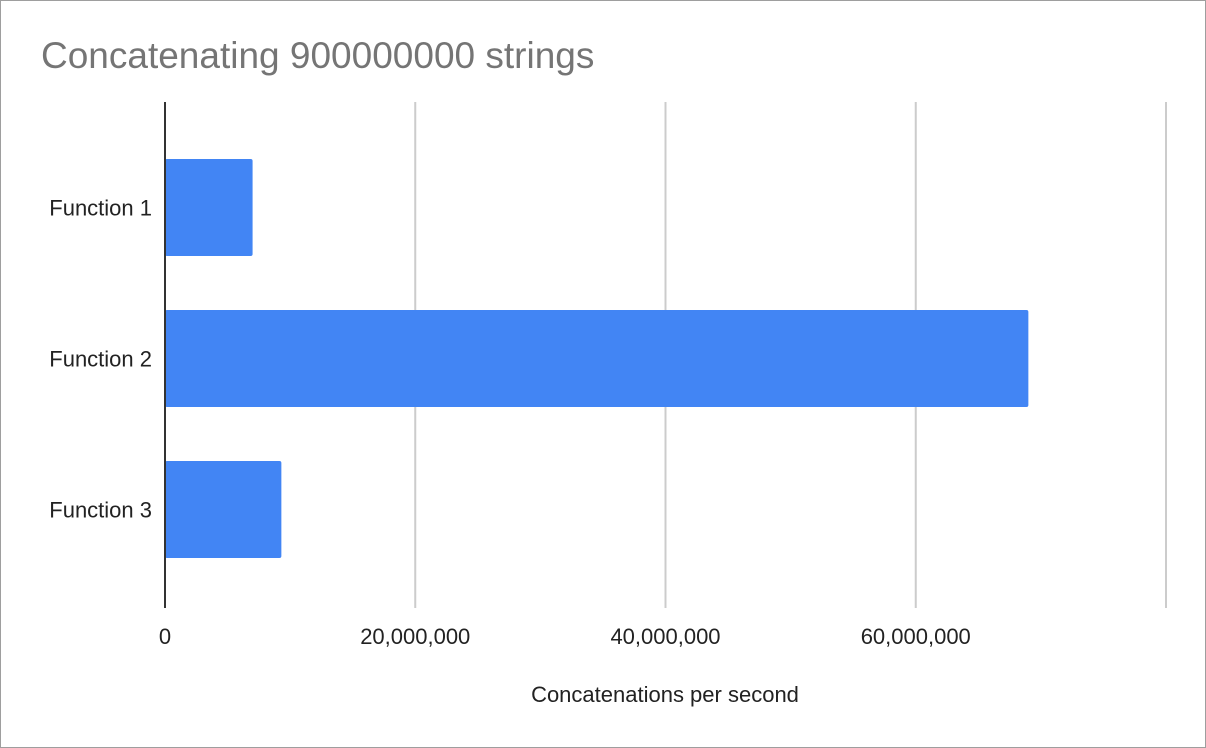  I want to click on category-labels: Function 1 Function 2 Function 3, so click(100, 359).